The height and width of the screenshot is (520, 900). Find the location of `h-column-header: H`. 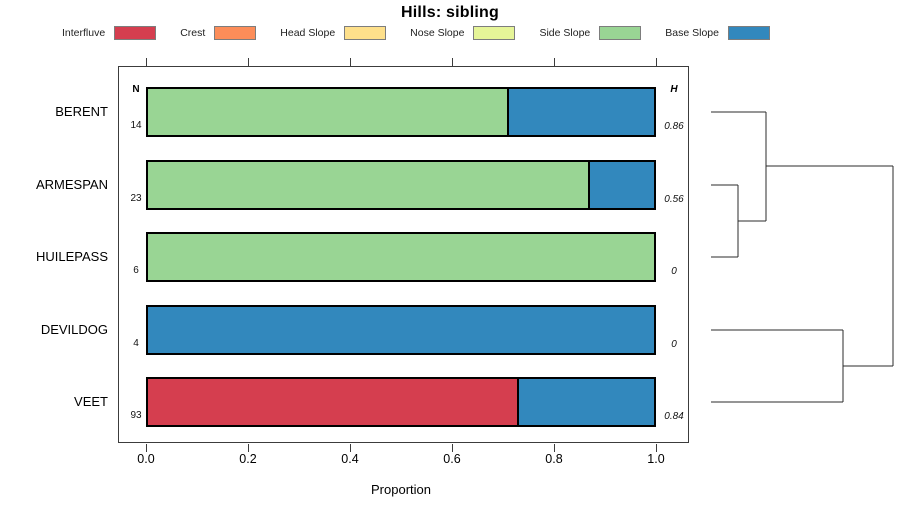

h-column-header: H is located at coordinates (674, 89).